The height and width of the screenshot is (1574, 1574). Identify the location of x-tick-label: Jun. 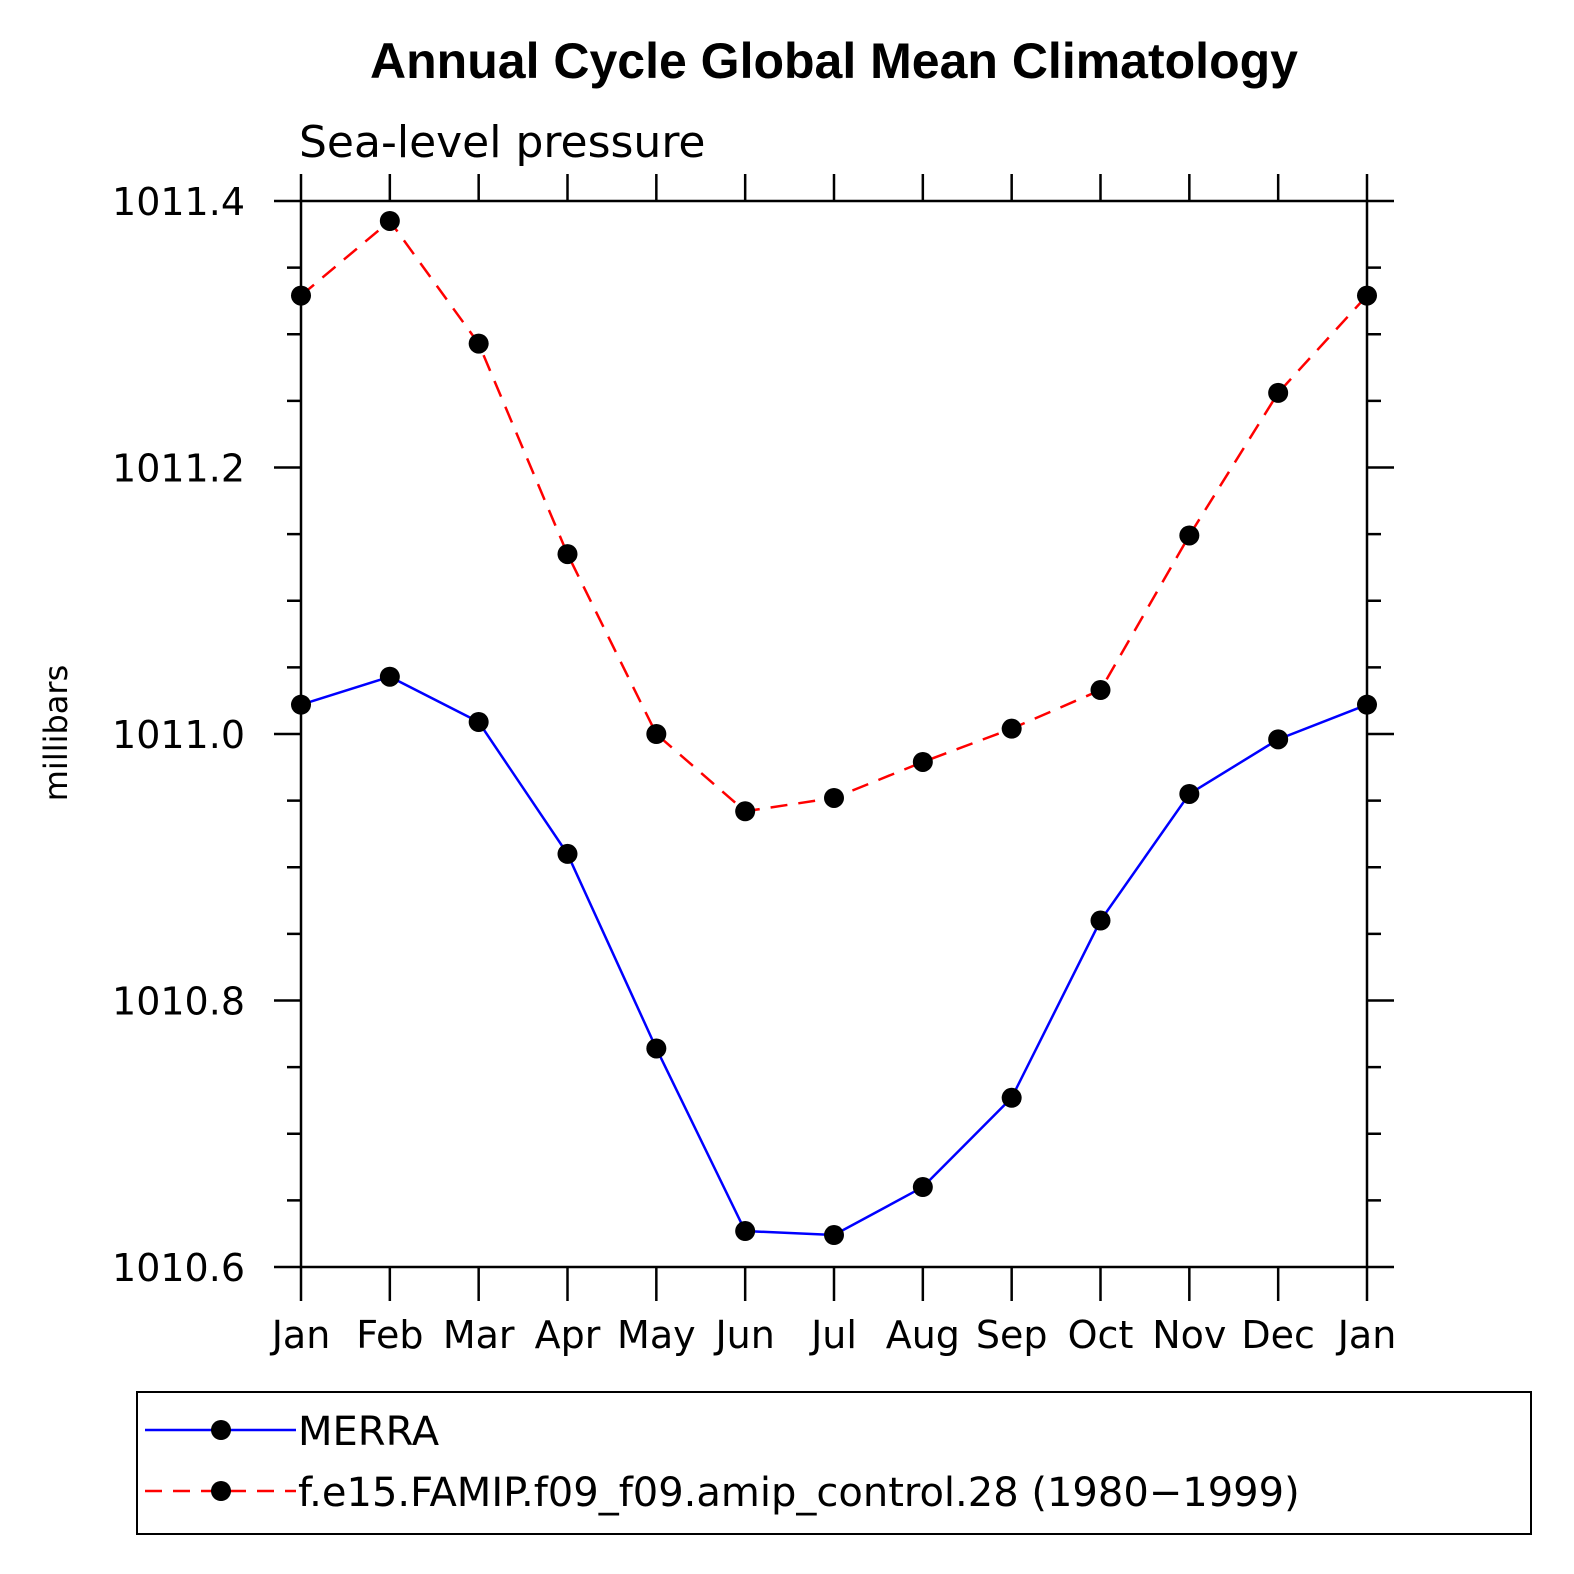
(743, 1335).